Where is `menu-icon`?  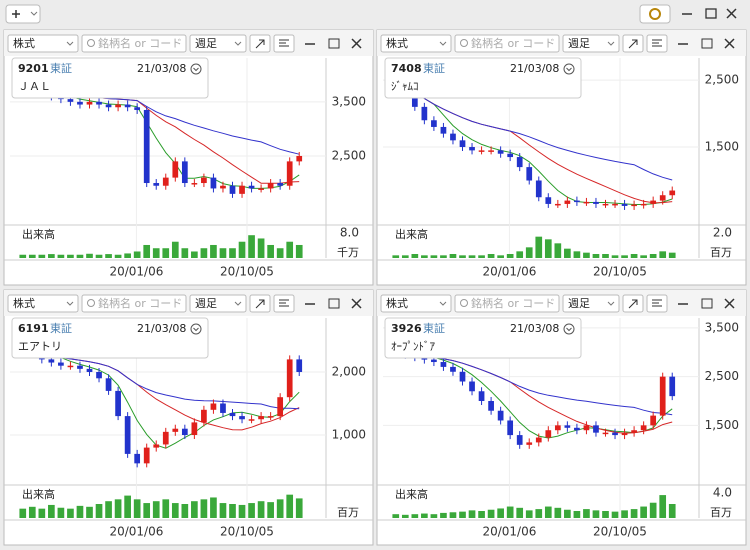
menu-icon is located at coordinates (657, 303).